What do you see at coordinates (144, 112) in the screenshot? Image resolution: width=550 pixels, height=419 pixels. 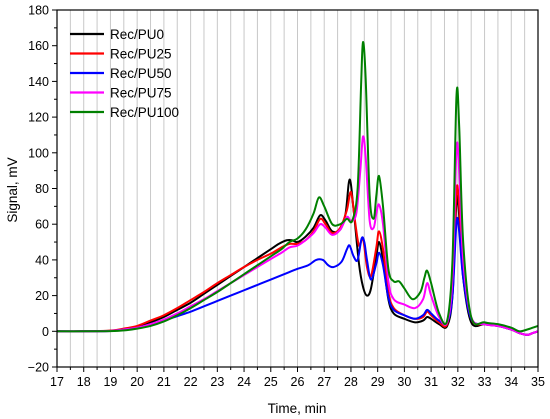 I see `legend-label: Rec/PU100` at bounding box center [144, 112].